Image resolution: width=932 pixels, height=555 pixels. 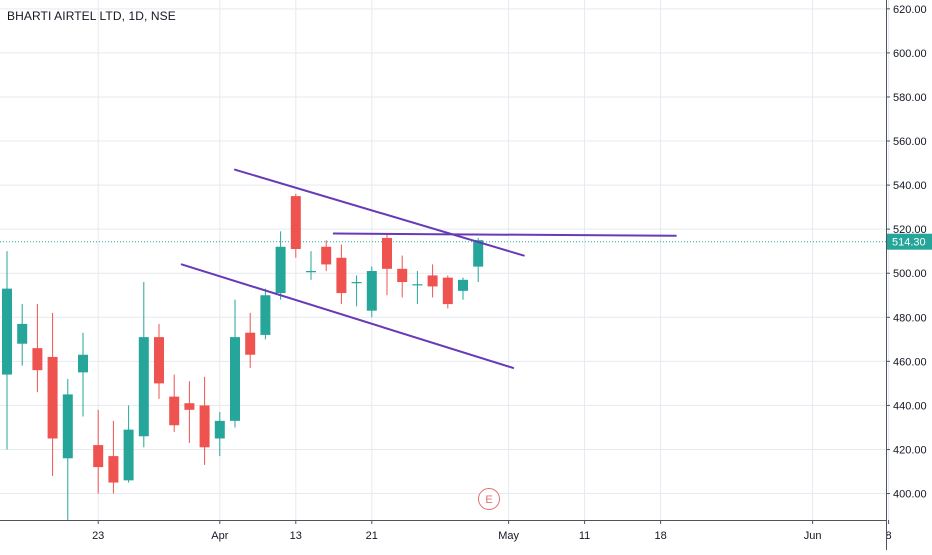 I want to click on y-tick-label: 500.00, so click(x=910, y=274).